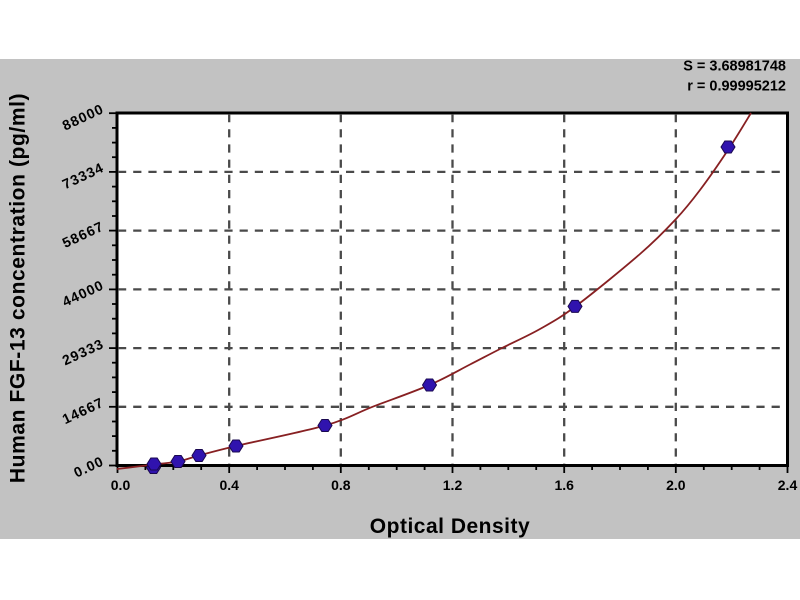  What do you see at coordinates (450, 526) in the screenshot?
I see `svg-text: Optical Density` at bounding box center [450, 526].